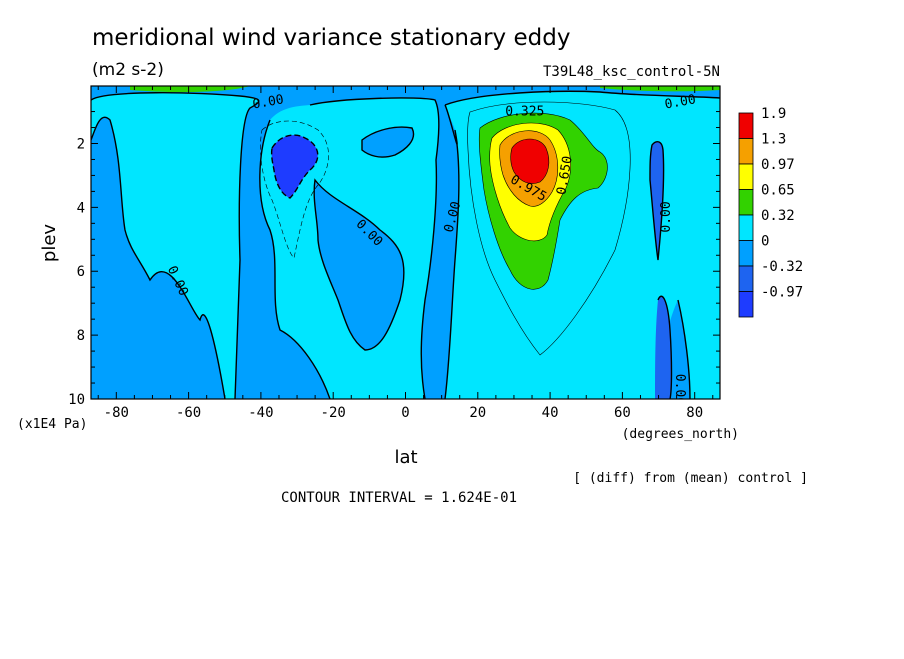 This screenshot has width=904, height=659. Describe the element at coordinates (76, 400) in the screenshot. I see `y-tick-label: 10` at that location.